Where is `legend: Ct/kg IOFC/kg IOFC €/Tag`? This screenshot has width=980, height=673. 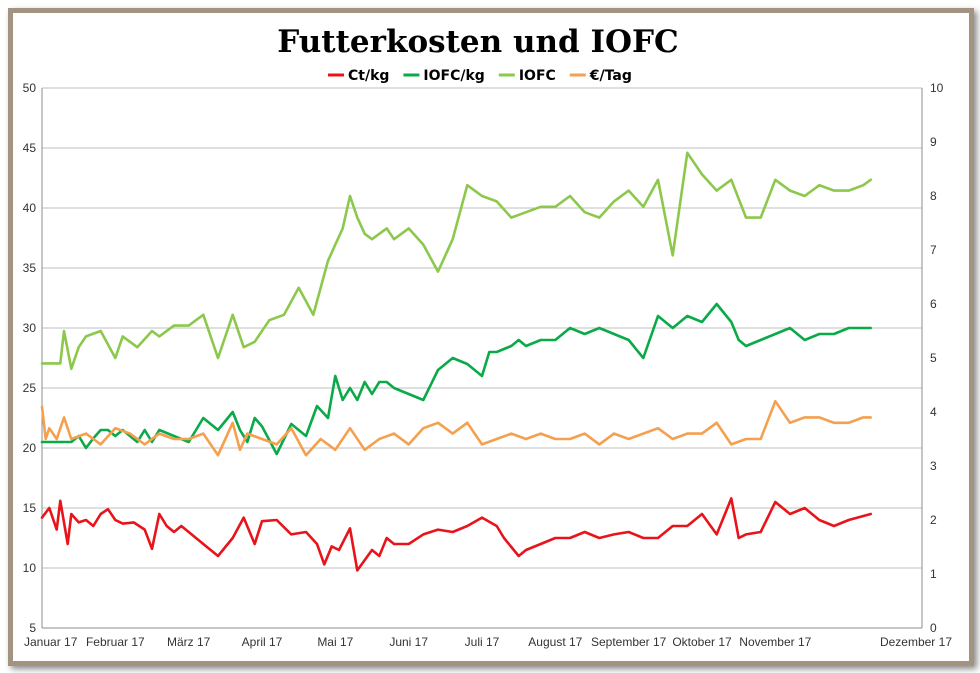 legend: Ct/kg IOFC/kg IOFC €/Tag is located at coordinates (480, 76).